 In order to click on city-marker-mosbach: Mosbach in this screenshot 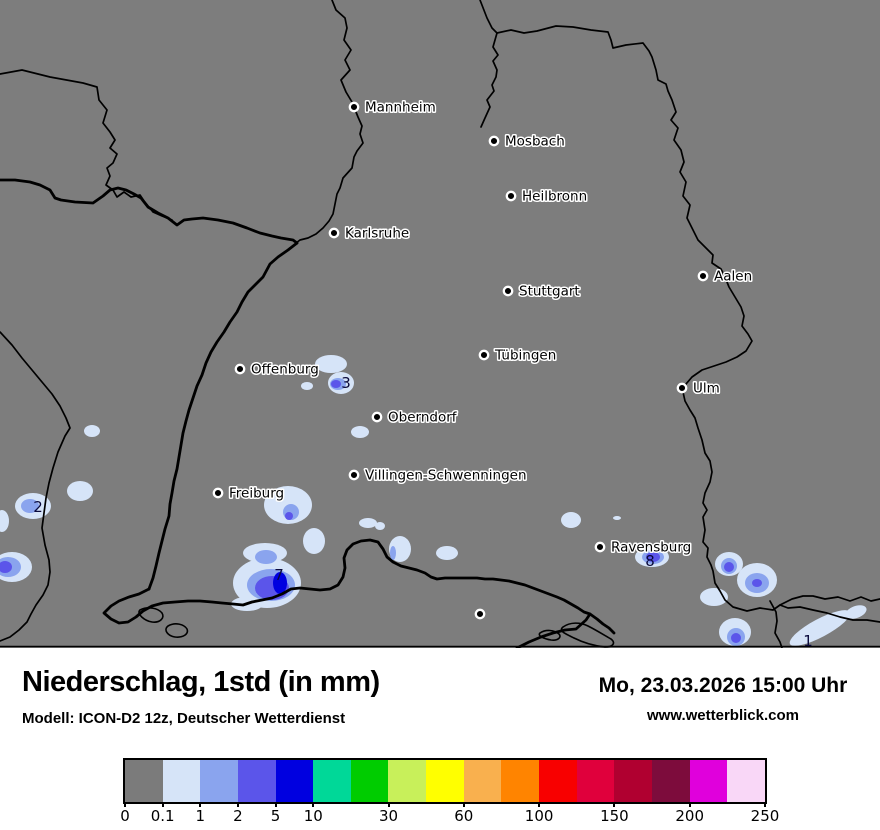, I will do `click(527, 141)`.